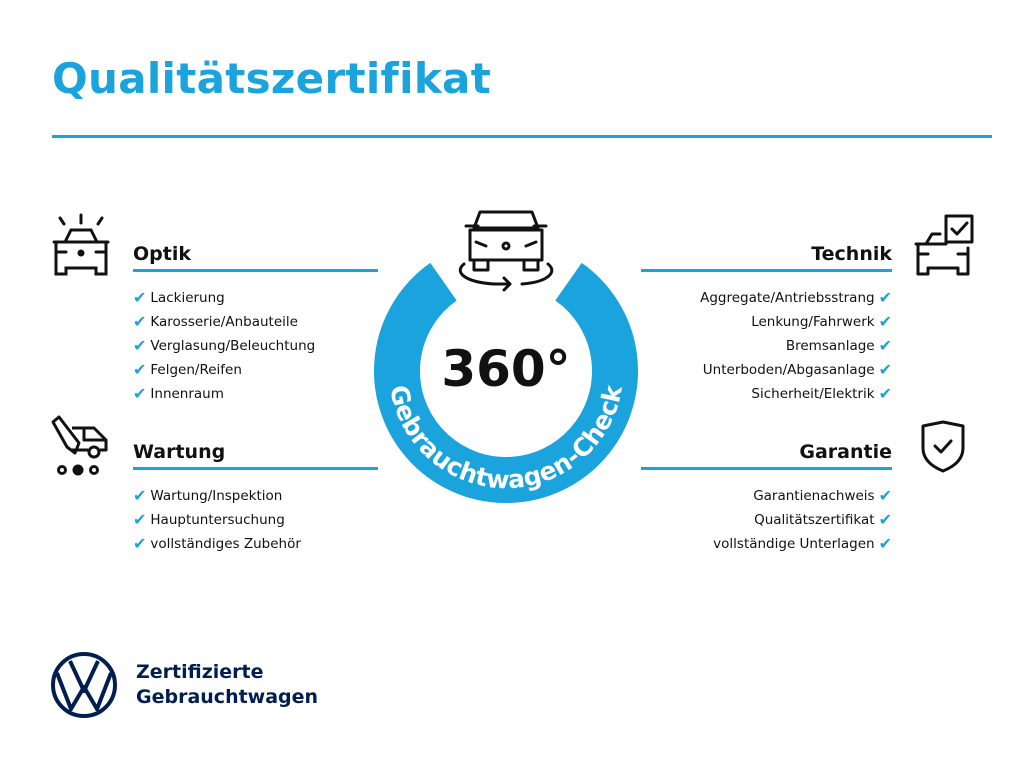 This screenshot has height=768, width=1024. I want to click on title-divider, so click(522, 136).